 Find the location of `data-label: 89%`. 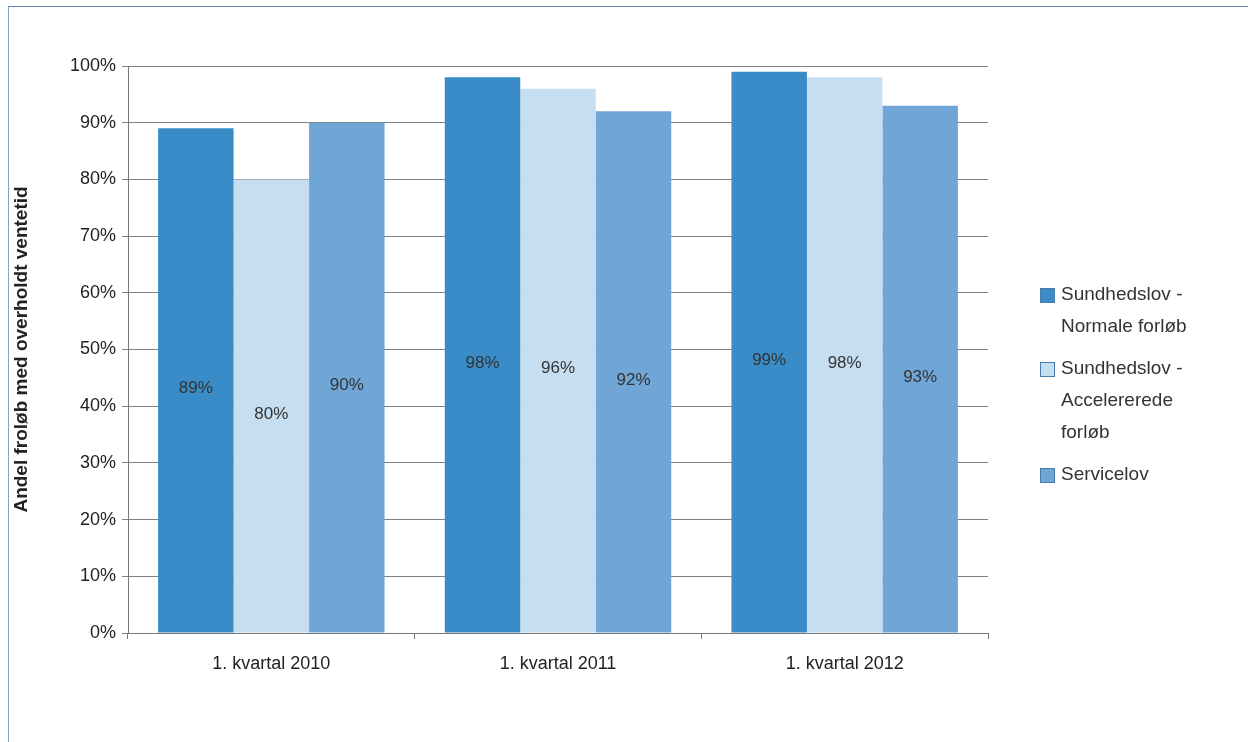

data-label: 89% is located at coordinates (195, 388).